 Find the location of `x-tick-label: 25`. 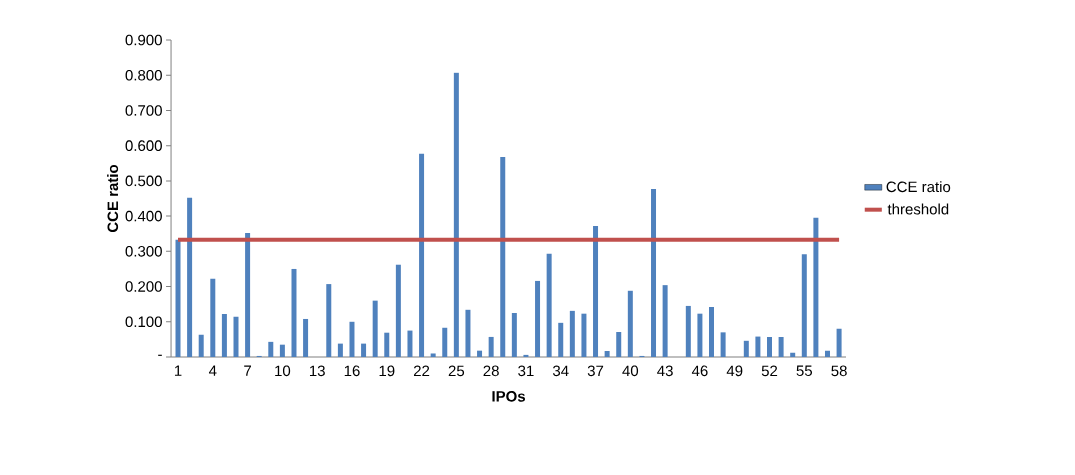

x-tick-label: 25 is located at coordinates (456, 371).